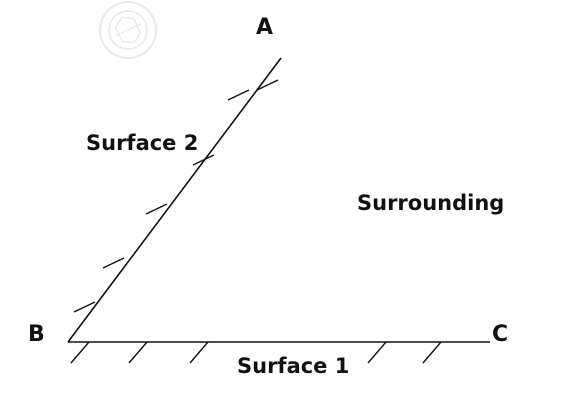 The height and width of the screenshot is (401, 588). What do you see at coordinates (36, 334) in the screenshot?
I see `point-b-label: B` at bounding box center [36, 334].